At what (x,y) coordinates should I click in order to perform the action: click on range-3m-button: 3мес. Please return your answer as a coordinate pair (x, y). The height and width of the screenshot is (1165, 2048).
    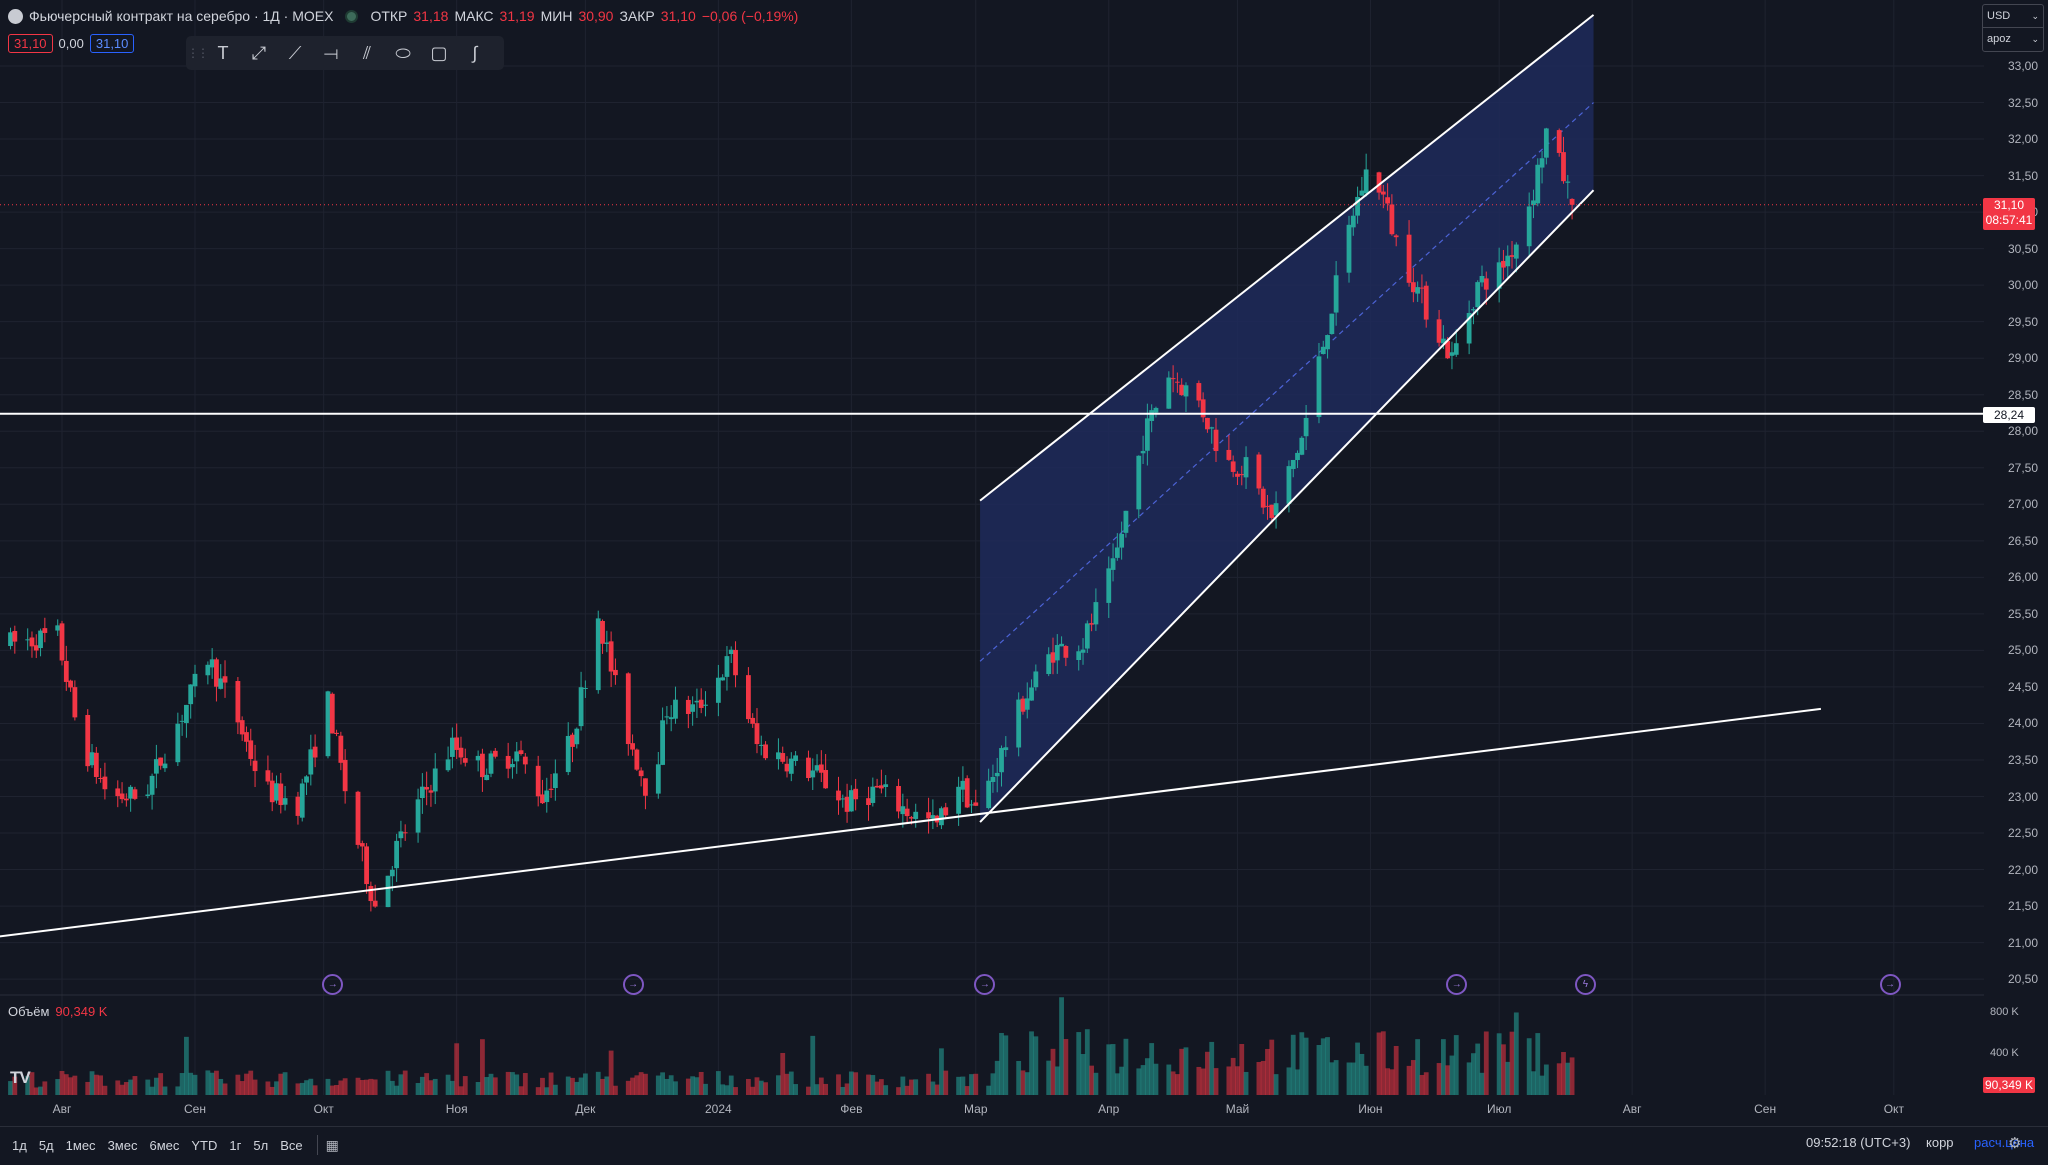
    Looking at the image, I should click on (122, 1145).